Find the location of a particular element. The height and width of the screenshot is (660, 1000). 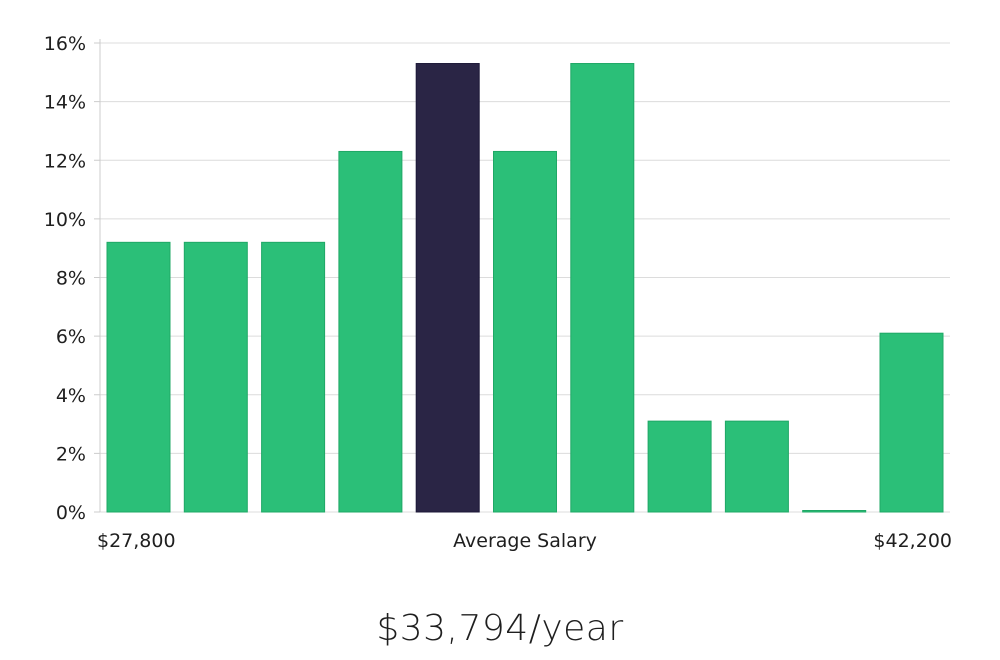

x-label-min: $27,800 is located at coordinates (136, 541).